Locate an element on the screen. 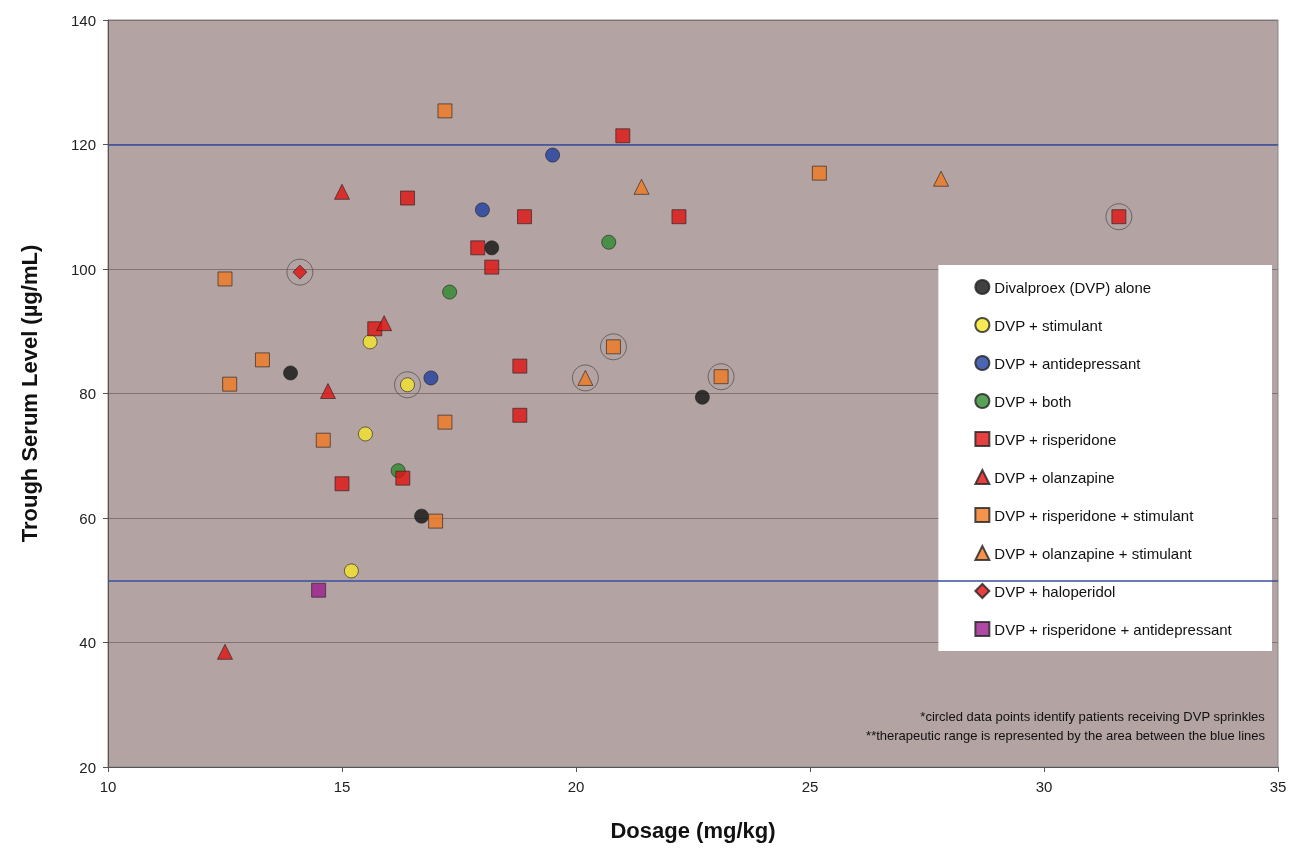 The width and height of the screenshot is (1295, 858). legend-label: DVP + olanzapine + stimulant is located at coordinates (1093, 553).